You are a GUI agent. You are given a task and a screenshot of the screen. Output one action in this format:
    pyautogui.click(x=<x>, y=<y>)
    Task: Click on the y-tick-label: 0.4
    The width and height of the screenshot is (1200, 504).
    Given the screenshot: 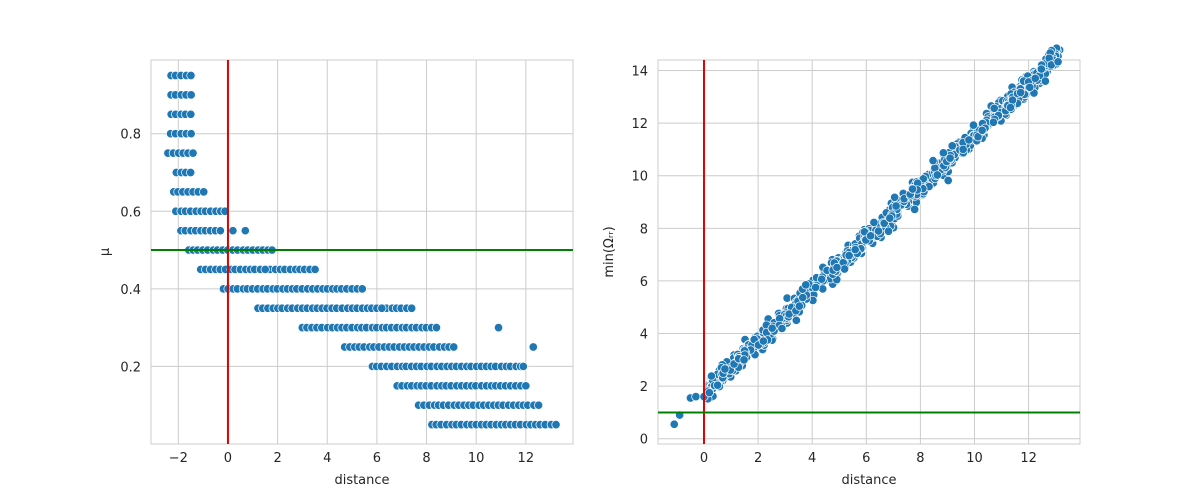 What is the action you would take?
    pyautogui.click(x=130, y=290)
    